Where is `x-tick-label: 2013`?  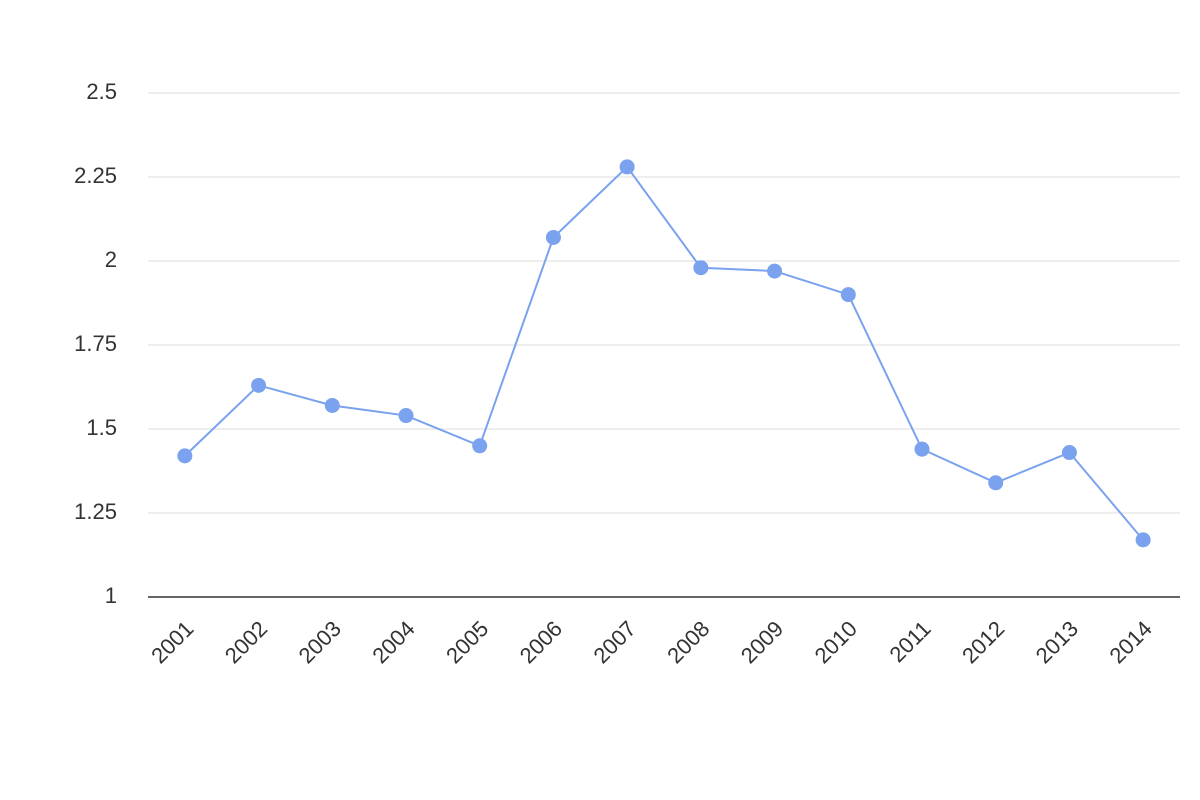 x-tick-label: 2013 is located at coordinates (1057, 642).